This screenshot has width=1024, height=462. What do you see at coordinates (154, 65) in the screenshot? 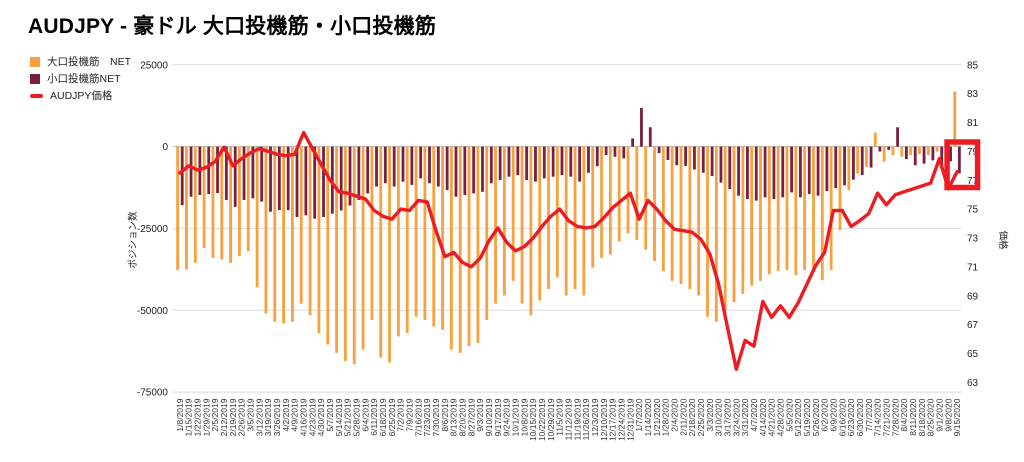
I see `left-axis-tick-label: 25000` at bounding box center [154, 65].